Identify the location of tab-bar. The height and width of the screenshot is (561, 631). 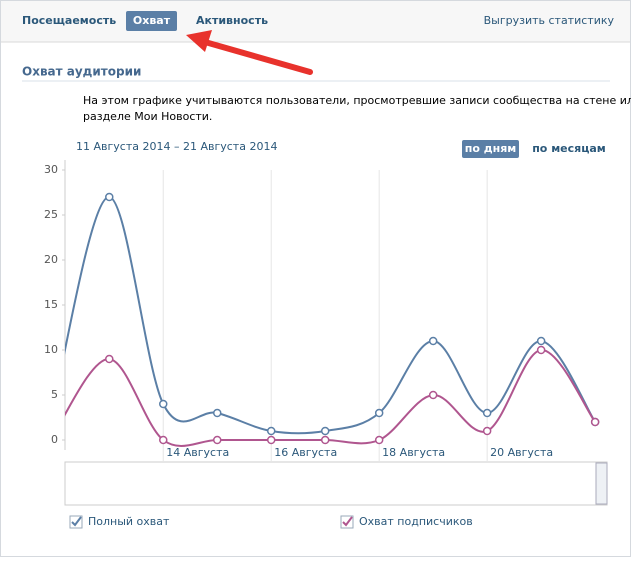
(315, 21).